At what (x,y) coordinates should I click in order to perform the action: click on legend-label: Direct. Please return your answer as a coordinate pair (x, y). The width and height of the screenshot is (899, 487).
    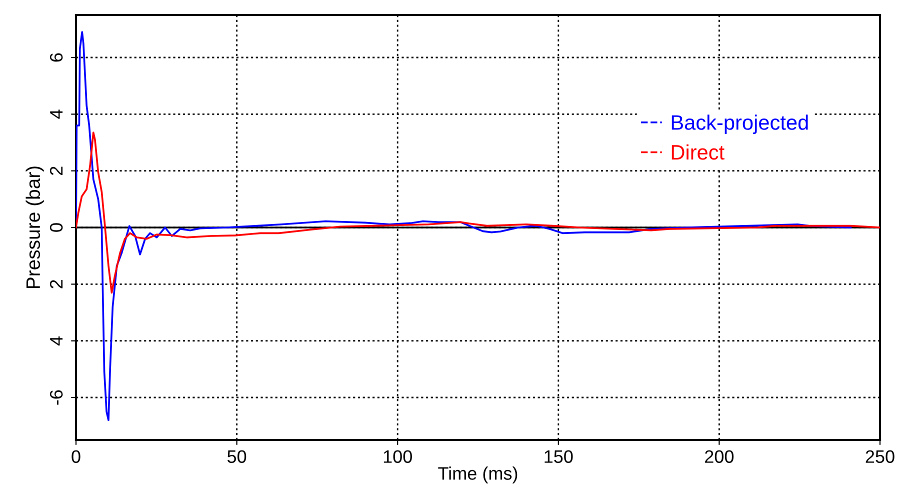
    Looking at the image, I should click on (698, 152).